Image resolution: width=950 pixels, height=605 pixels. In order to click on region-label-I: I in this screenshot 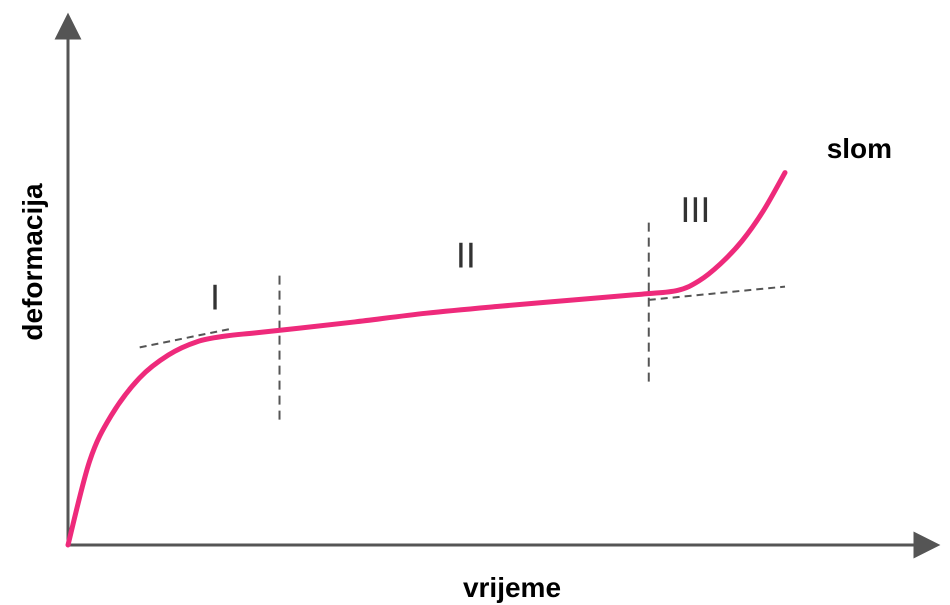, I will do `click(215, 298)`.